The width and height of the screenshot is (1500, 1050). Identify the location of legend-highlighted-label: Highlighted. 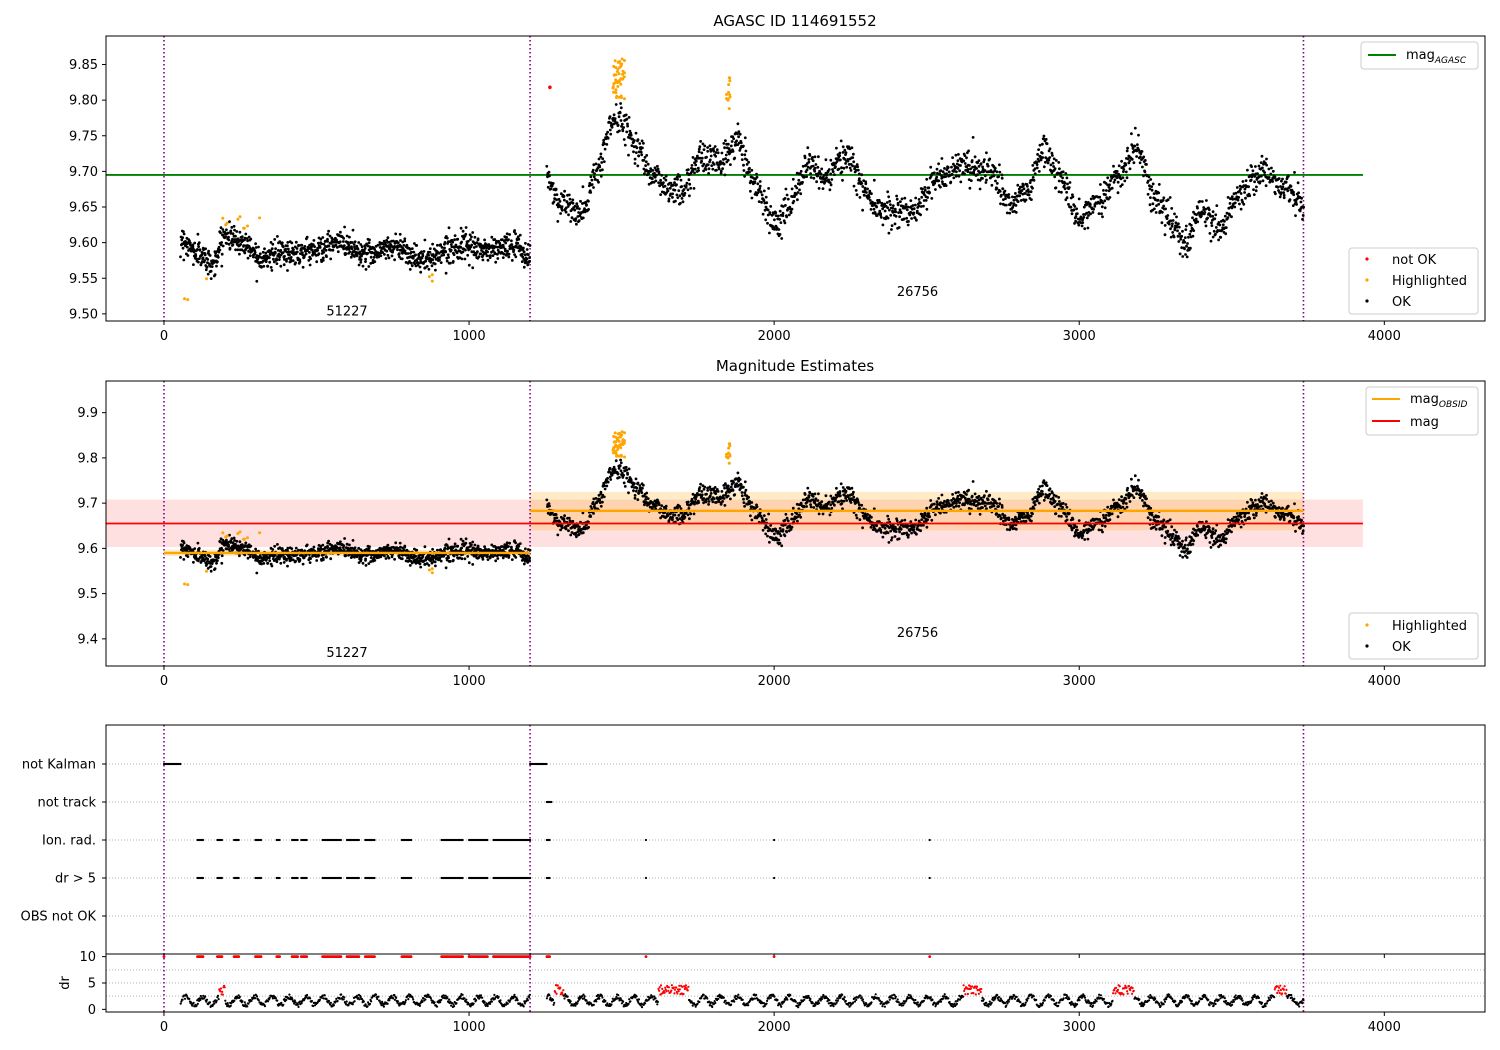
(1429, 281).